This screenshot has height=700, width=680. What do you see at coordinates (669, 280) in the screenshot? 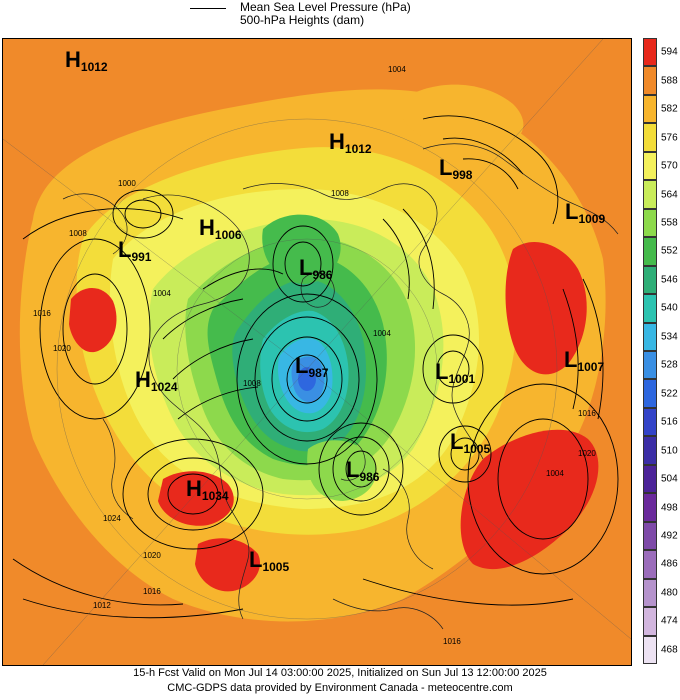
I see `colorbar-level-label: 546` at bounding box center [669, 280].